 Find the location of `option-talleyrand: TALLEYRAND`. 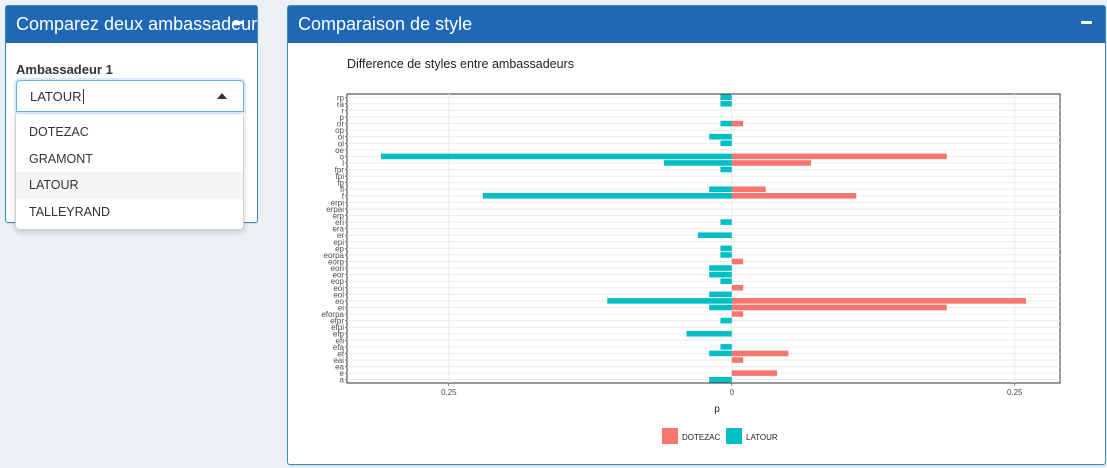

option-talleyrand: TALLEYRAND is located at coordinates (70, 211).